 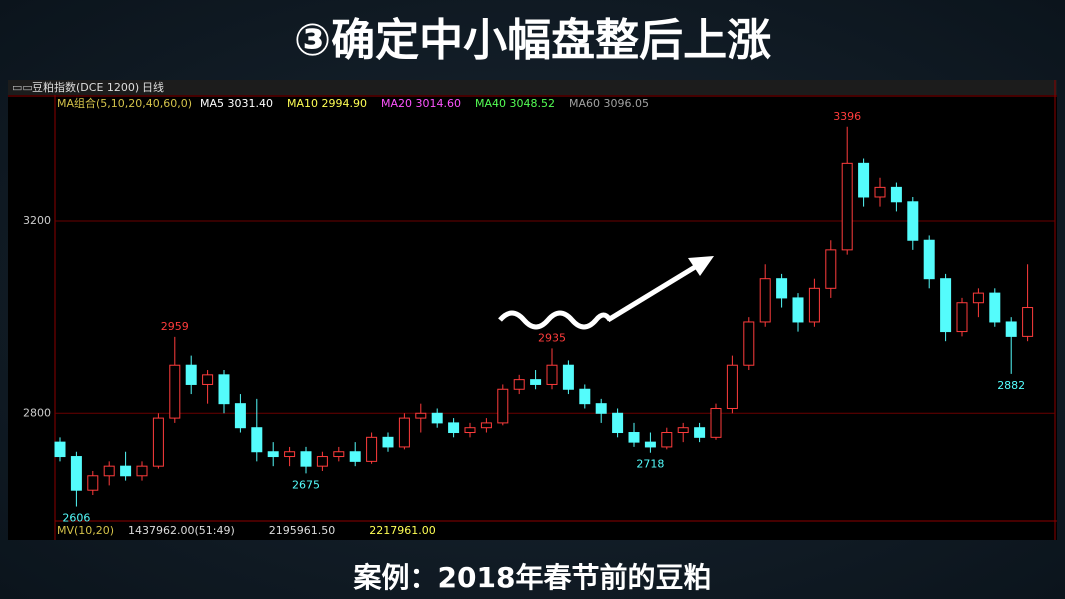 I want to click on consolidation-wave, so click(x=555, y=320).